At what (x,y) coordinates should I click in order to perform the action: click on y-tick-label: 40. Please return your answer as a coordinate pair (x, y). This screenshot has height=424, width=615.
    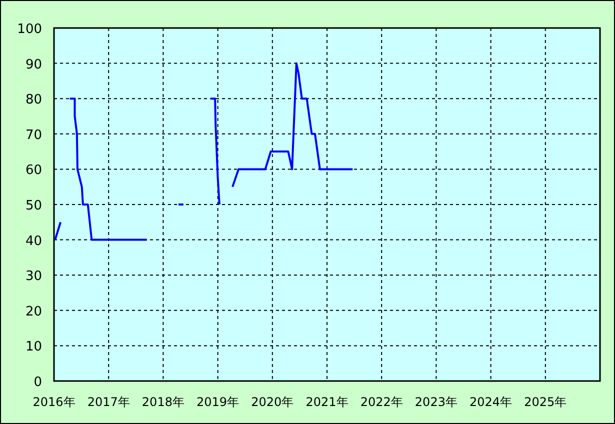
    Looking at the image, I should click on (33, 241).